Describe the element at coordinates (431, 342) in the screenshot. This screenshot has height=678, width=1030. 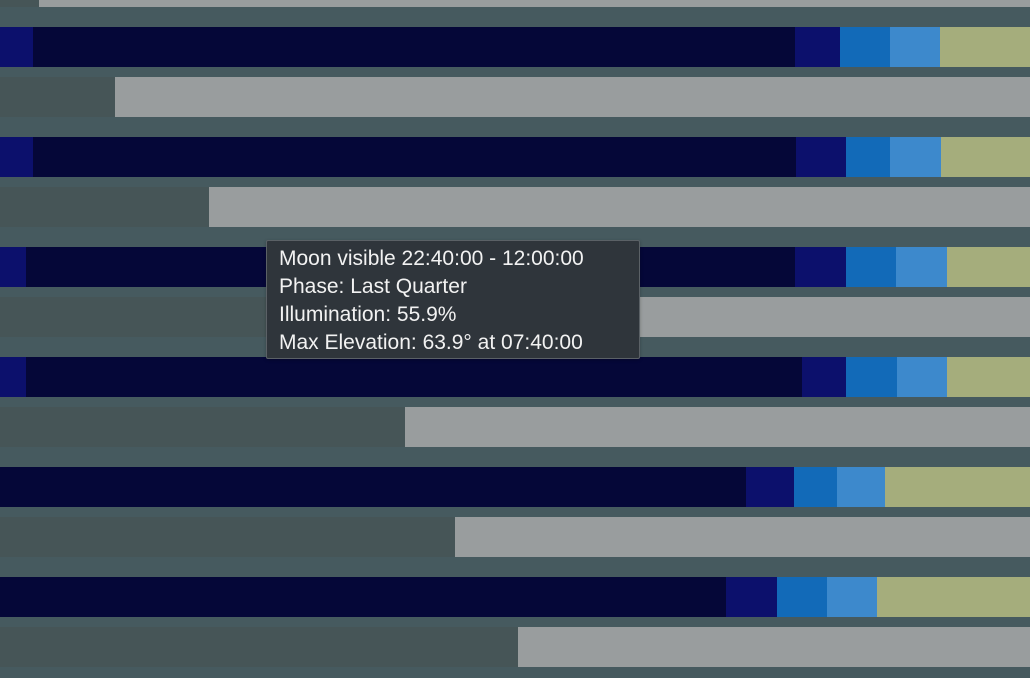
I see `moon-max-elevation-label: Max Elevation: 63.9° at 07:40:00` at that location.